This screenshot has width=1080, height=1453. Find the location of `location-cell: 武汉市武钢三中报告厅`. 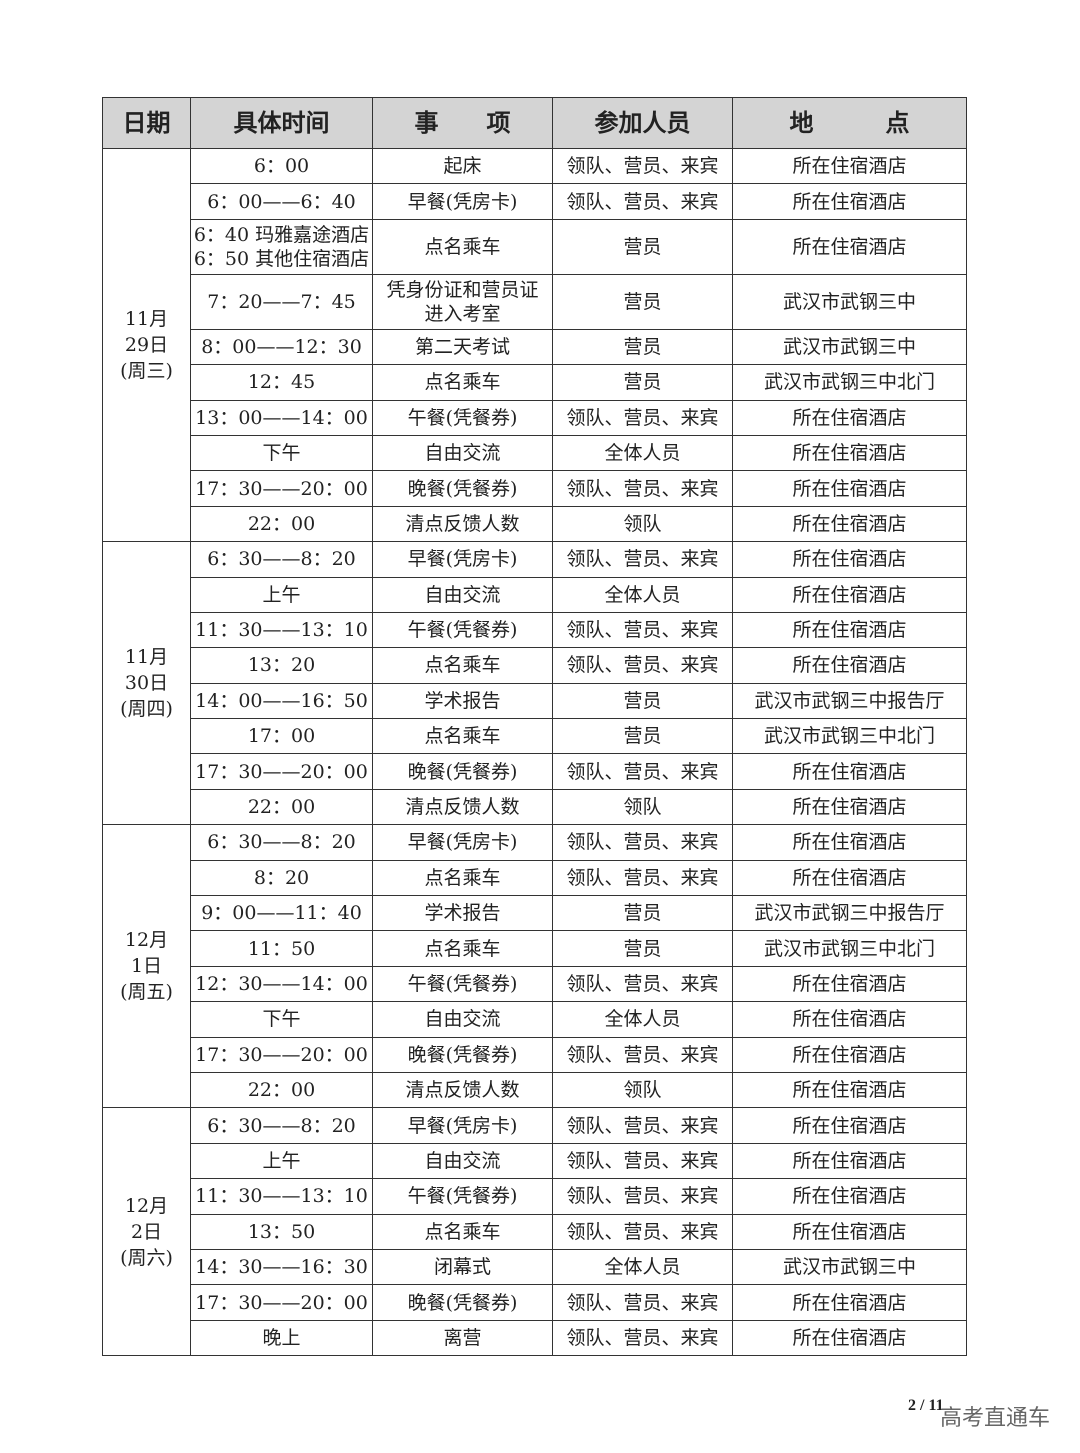

location-cell: 武汉市武钢三中报告厅 is located at coordinates (849, 913).